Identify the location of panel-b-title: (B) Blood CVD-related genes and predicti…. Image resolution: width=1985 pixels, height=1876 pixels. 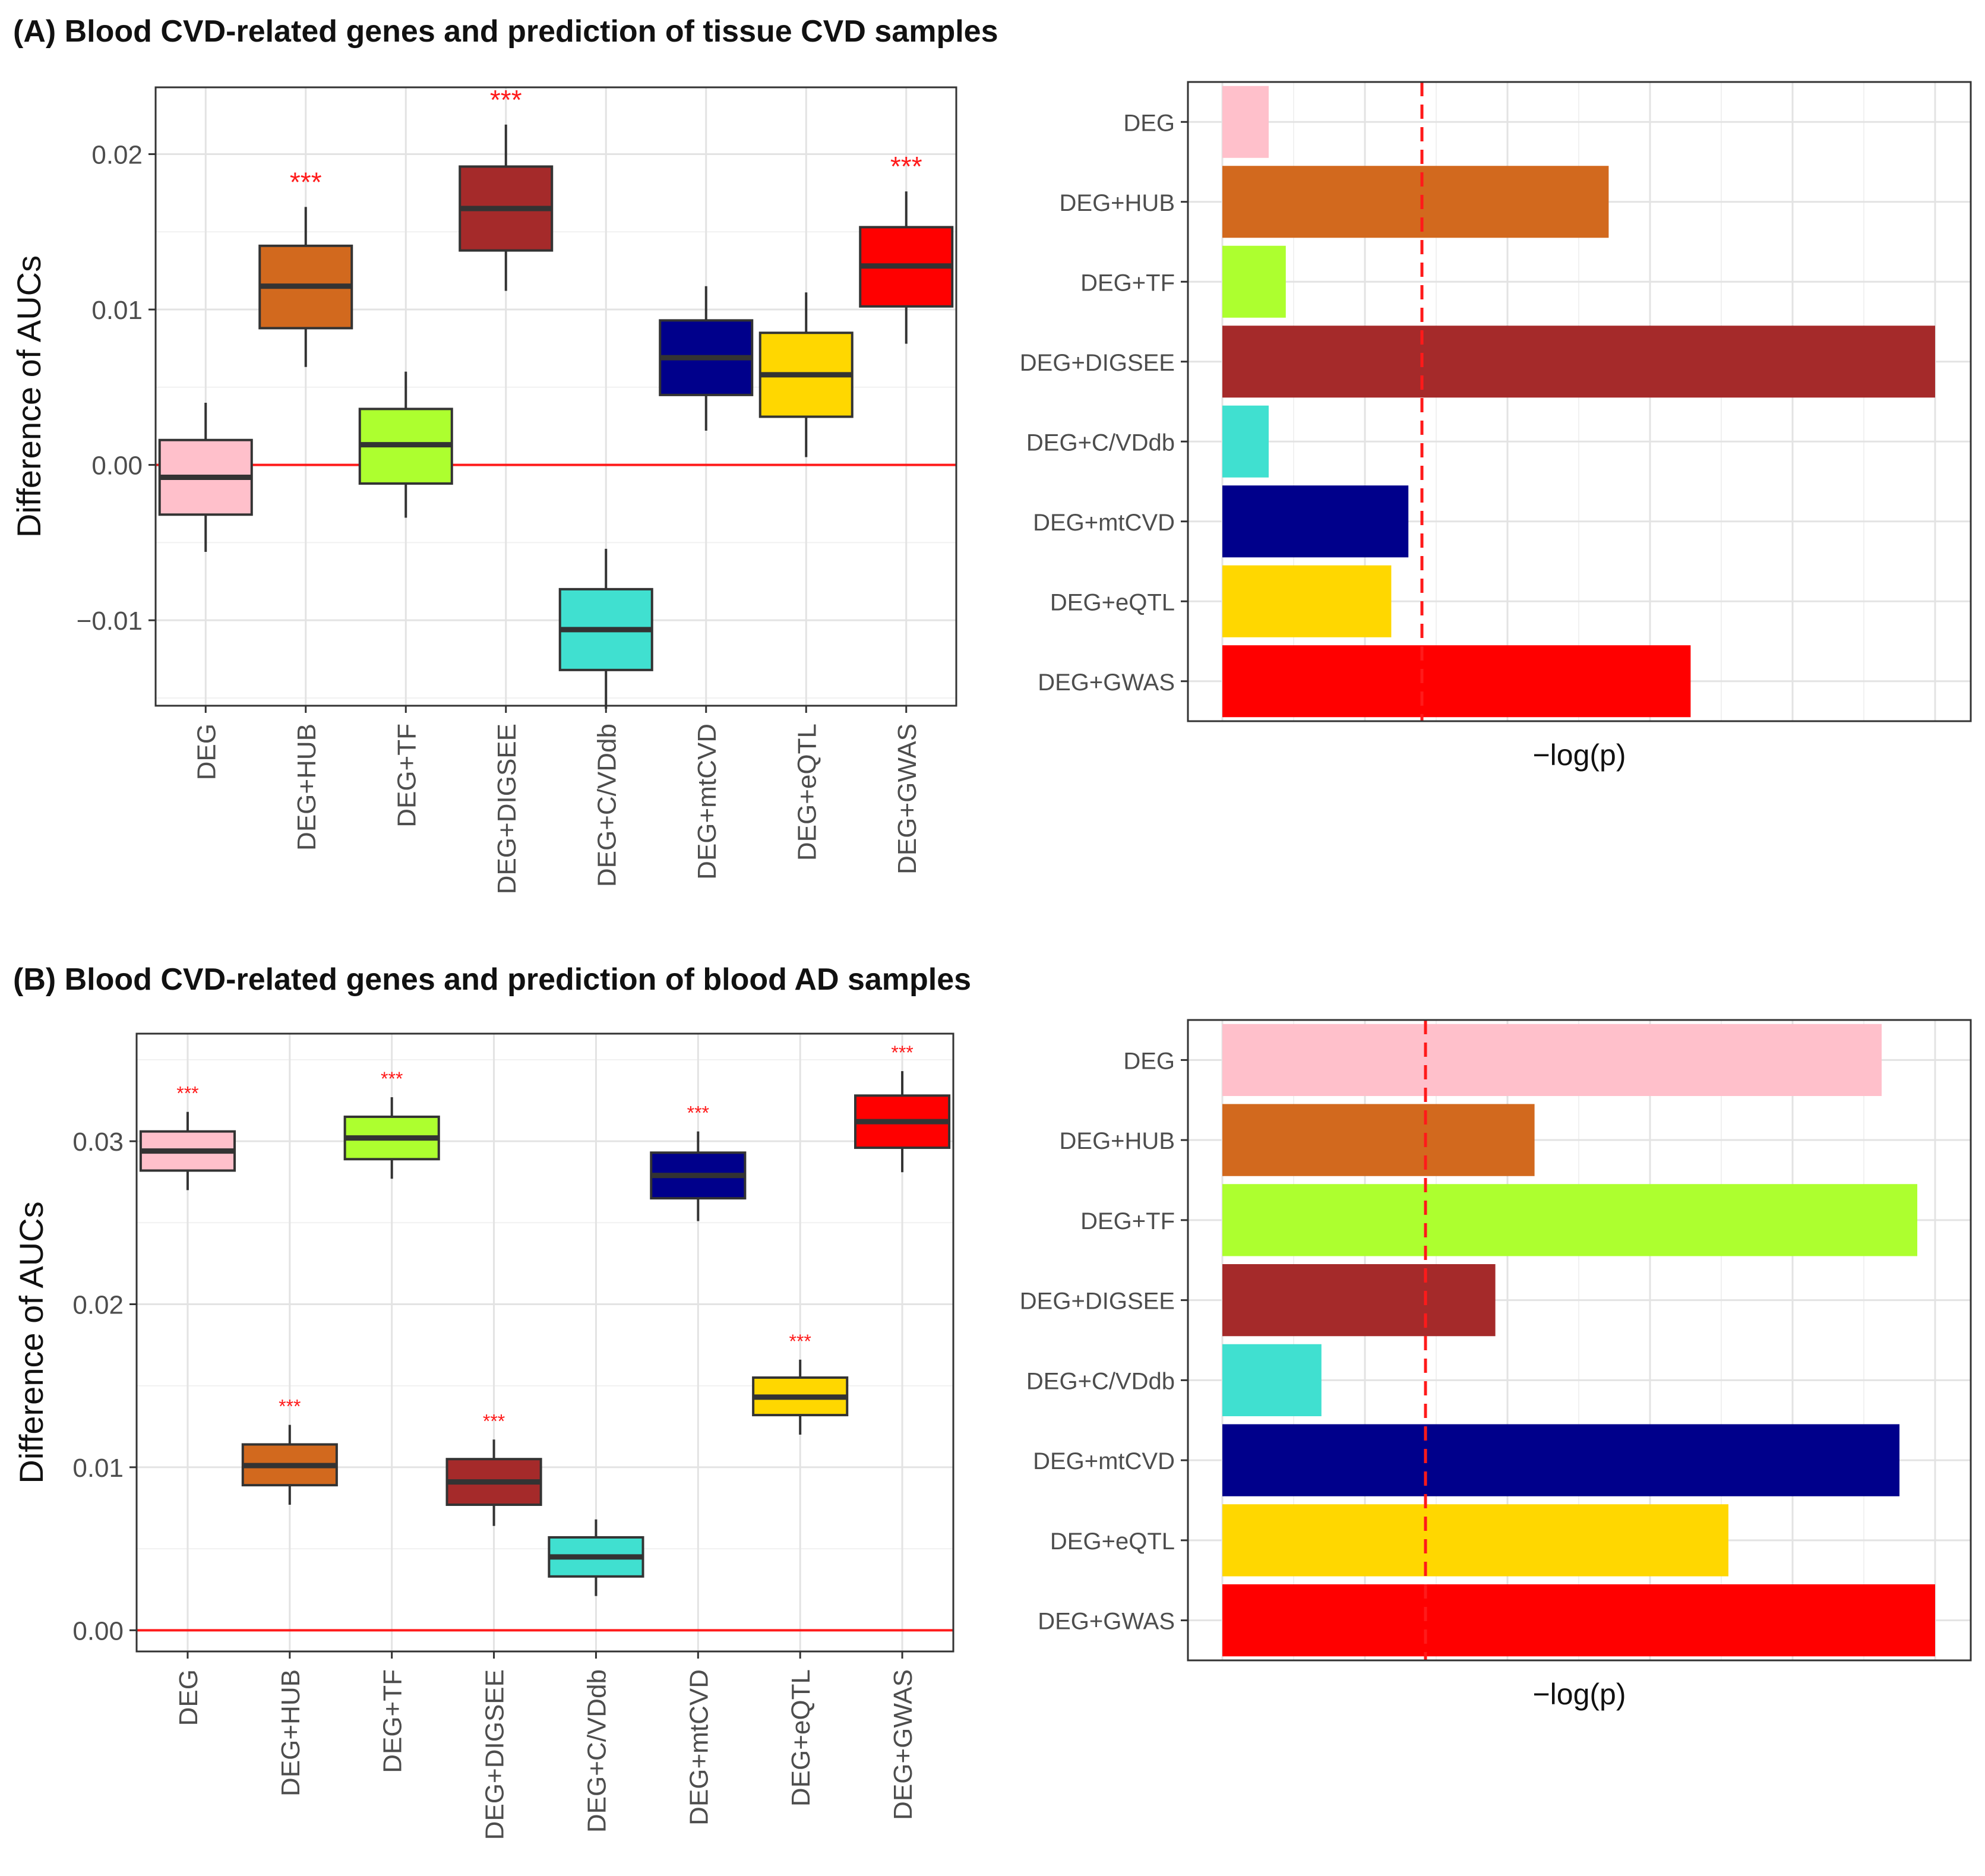
(492, 979).